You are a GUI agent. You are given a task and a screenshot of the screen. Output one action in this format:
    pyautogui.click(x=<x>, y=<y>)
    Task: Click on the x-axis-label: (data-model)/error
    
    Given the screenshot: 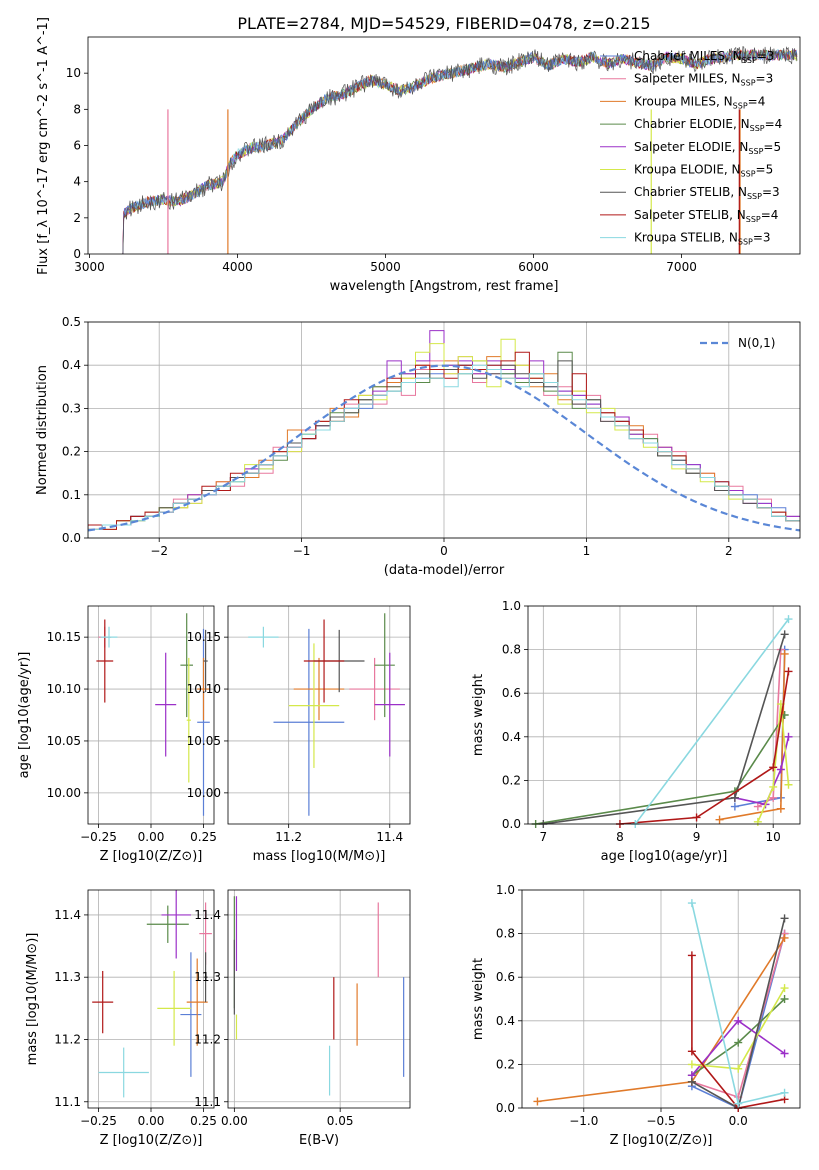 What is the action you would take?
    pyautogui.click(x=444, y=570)
    